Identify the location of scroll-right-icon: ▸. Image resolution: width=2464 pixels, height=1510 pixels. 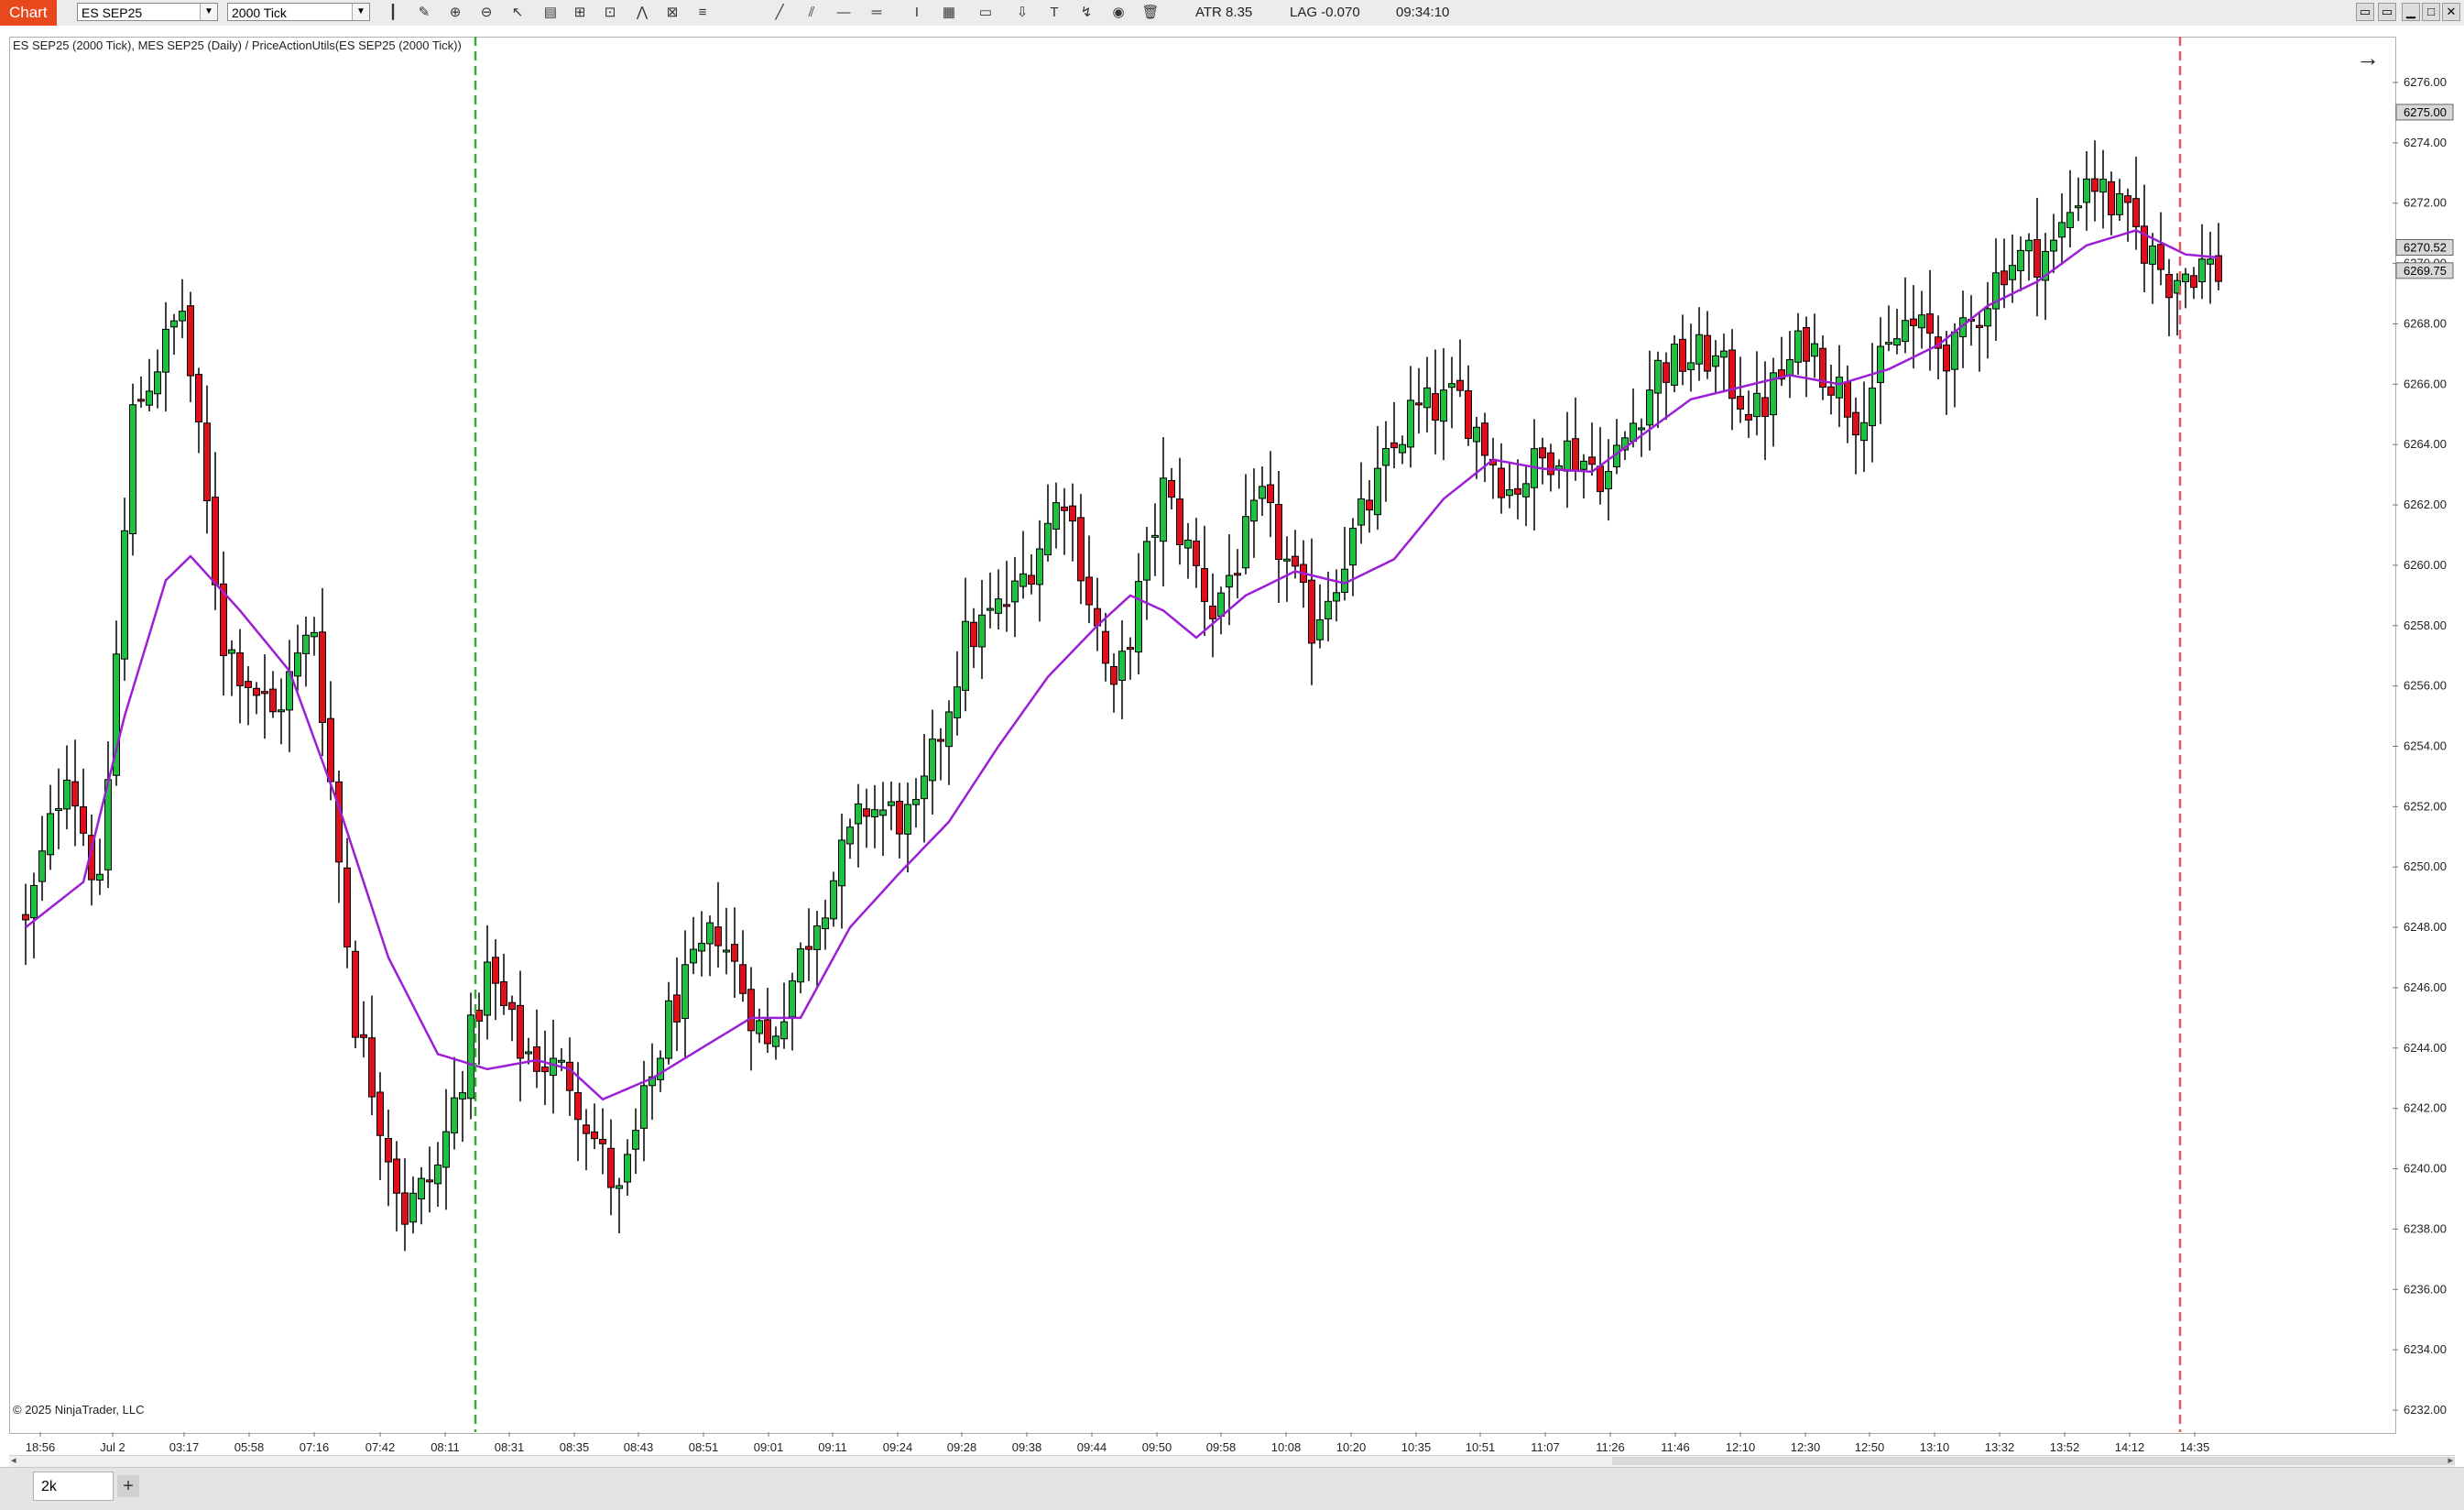
(2450, 1460).